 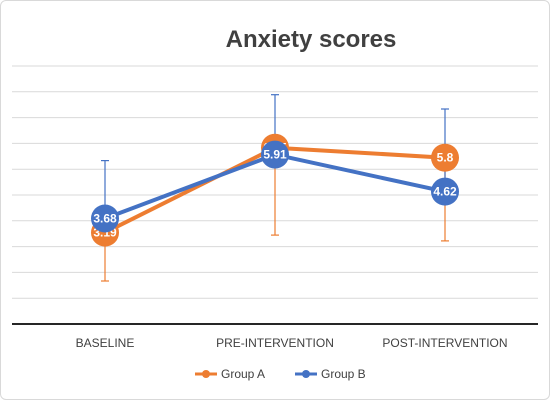 I want to click on x-tick-label: BASELINE, so click(x=105, y=343).